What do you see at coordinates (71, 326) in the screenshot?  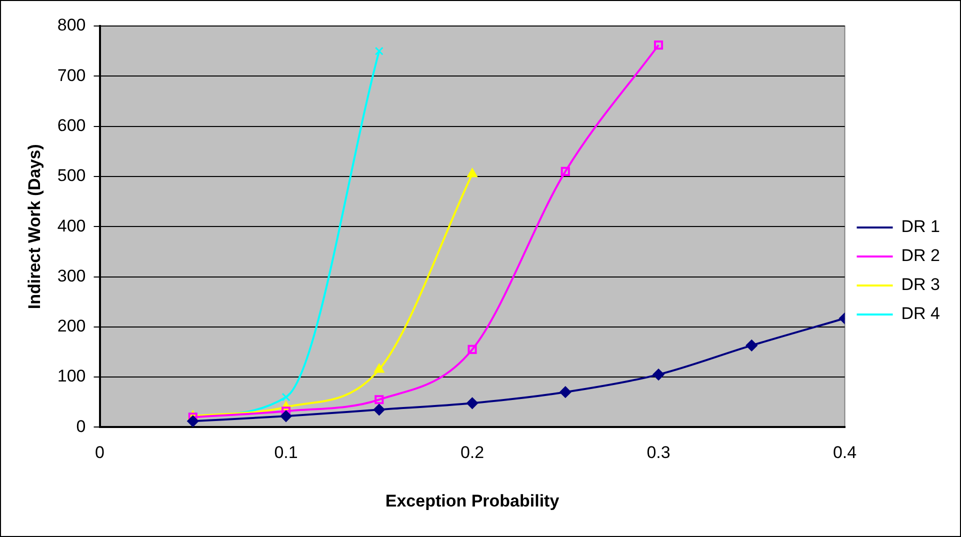 I see `y-tick-label: 200` at bounding box center [71, 326].